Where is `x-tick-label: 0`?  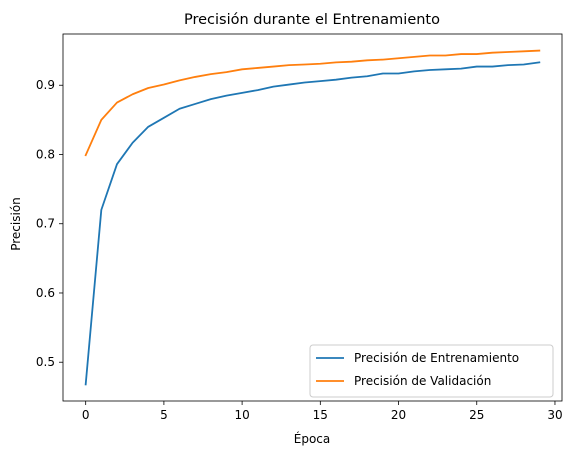
x-tick-label: 0 is located at coordinates (86, 415).